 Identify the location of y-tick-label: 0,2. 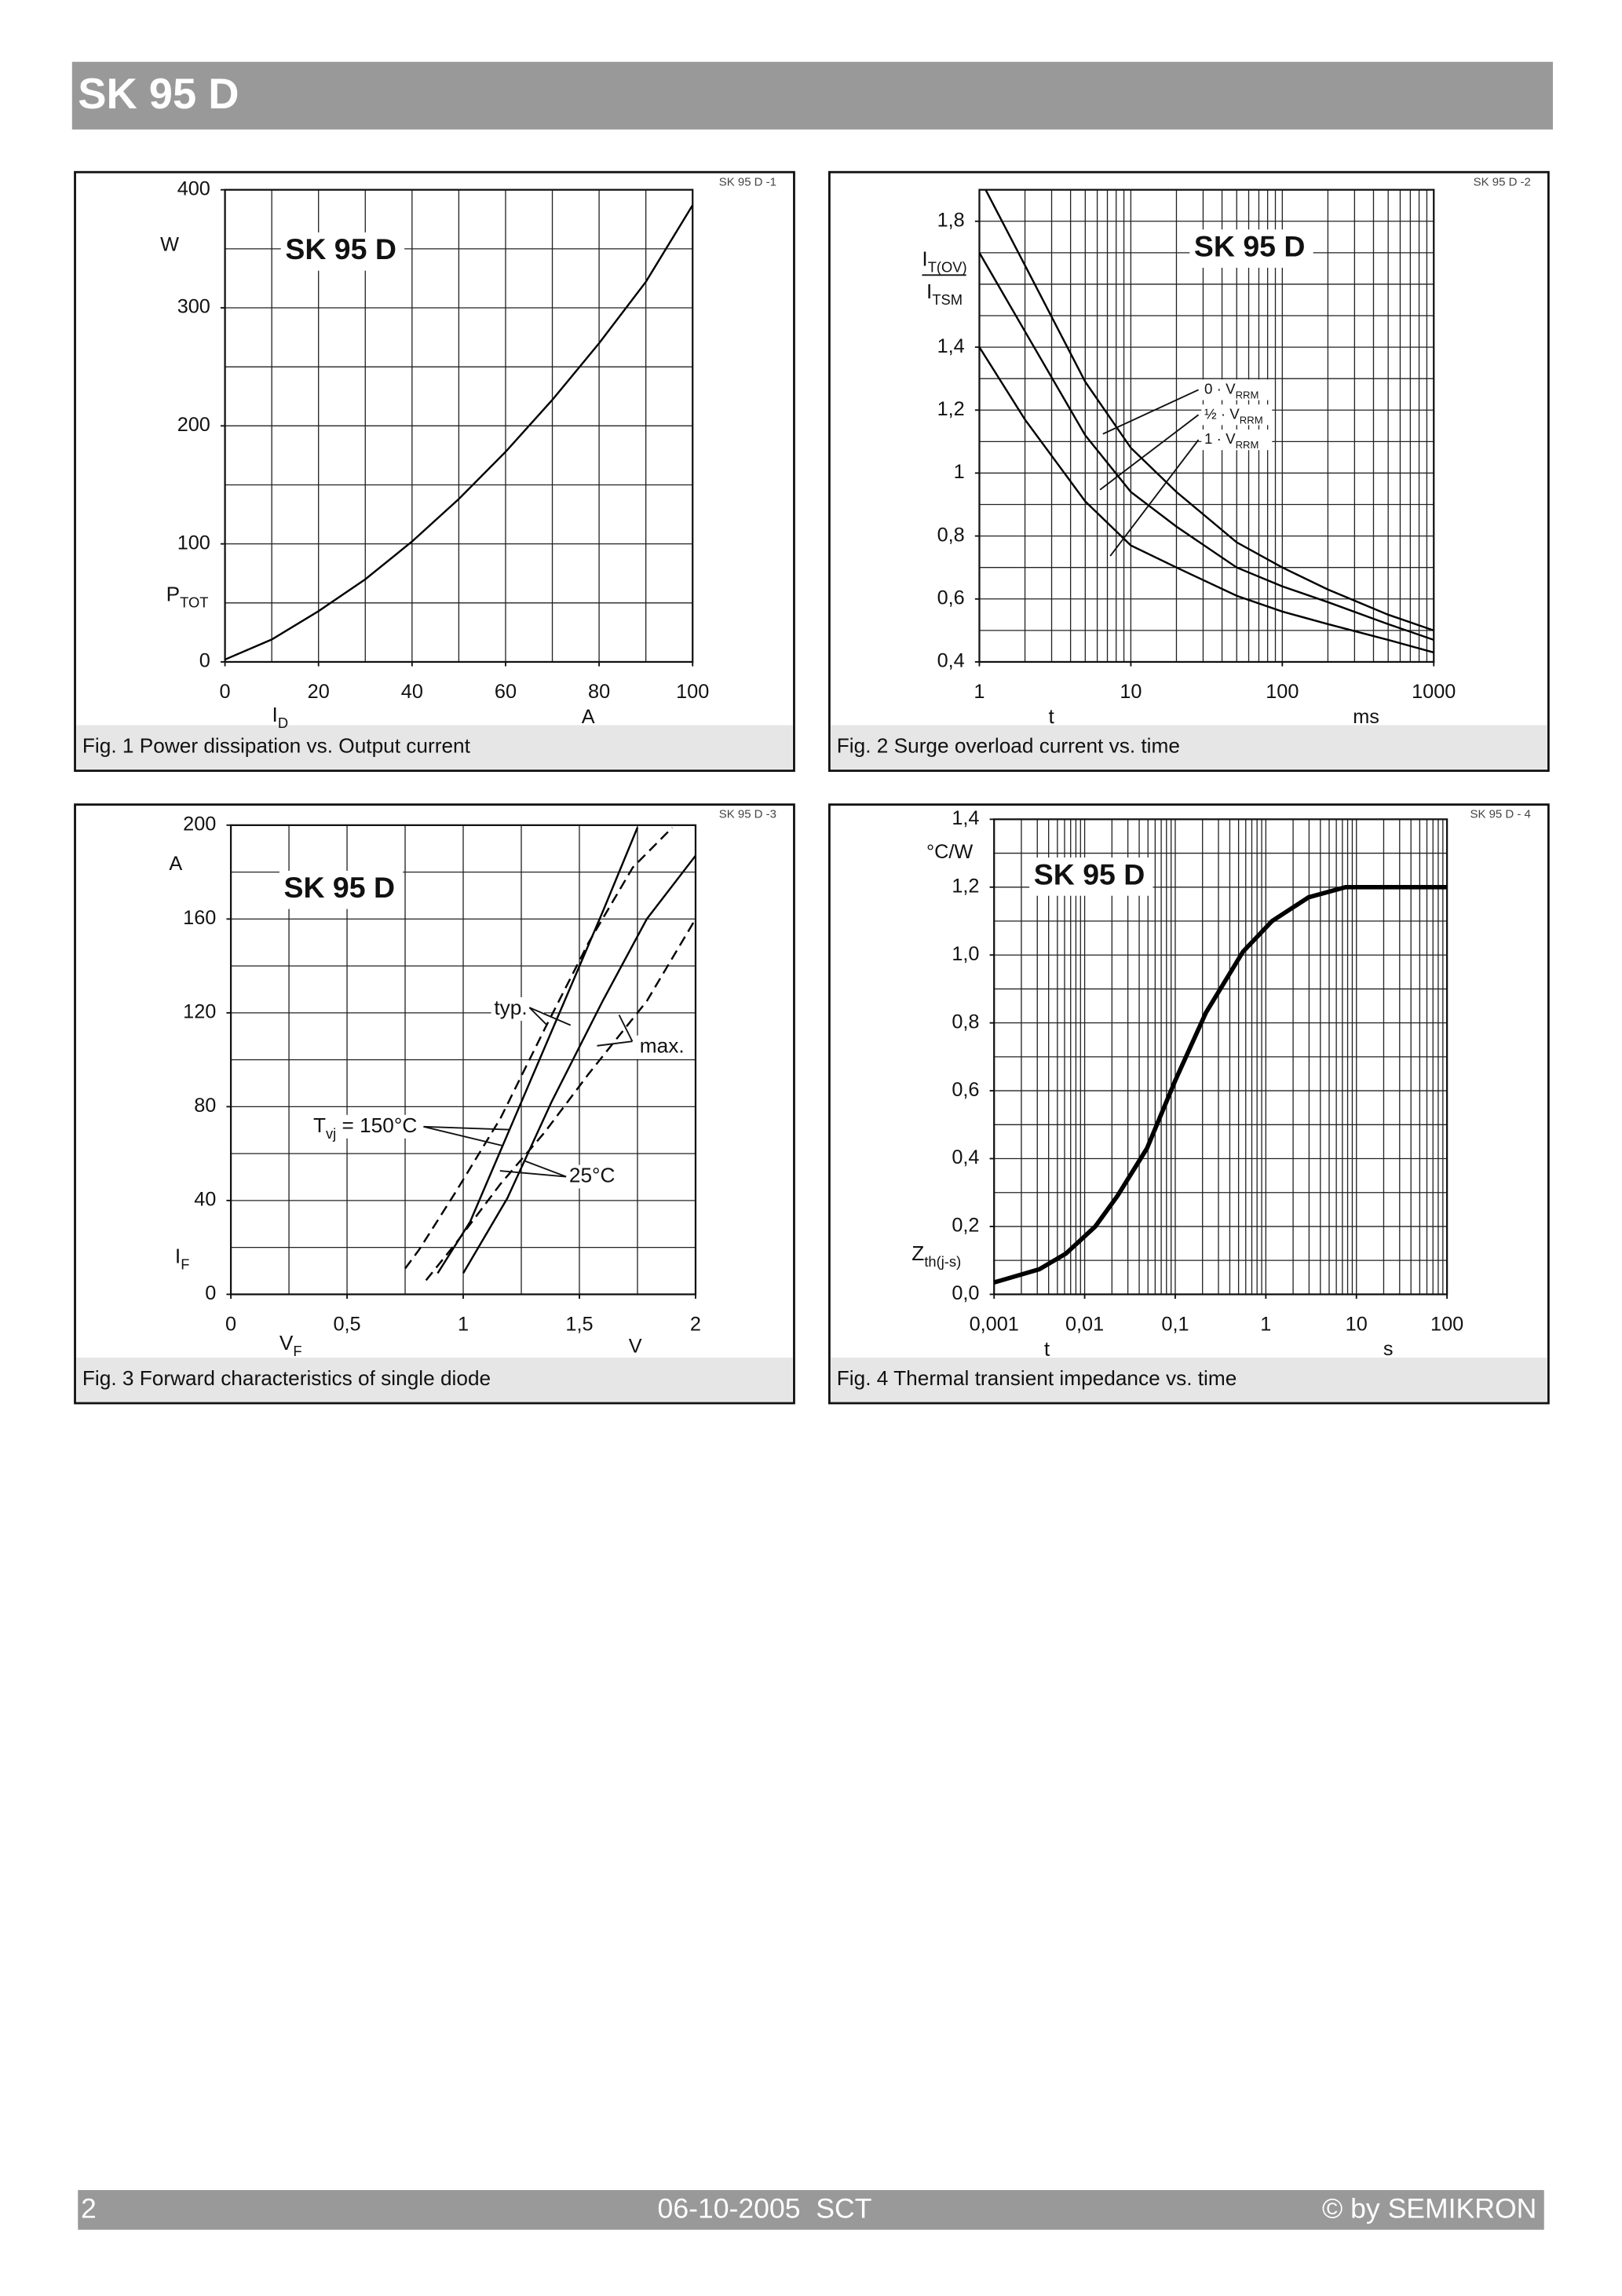
(965, 1226).